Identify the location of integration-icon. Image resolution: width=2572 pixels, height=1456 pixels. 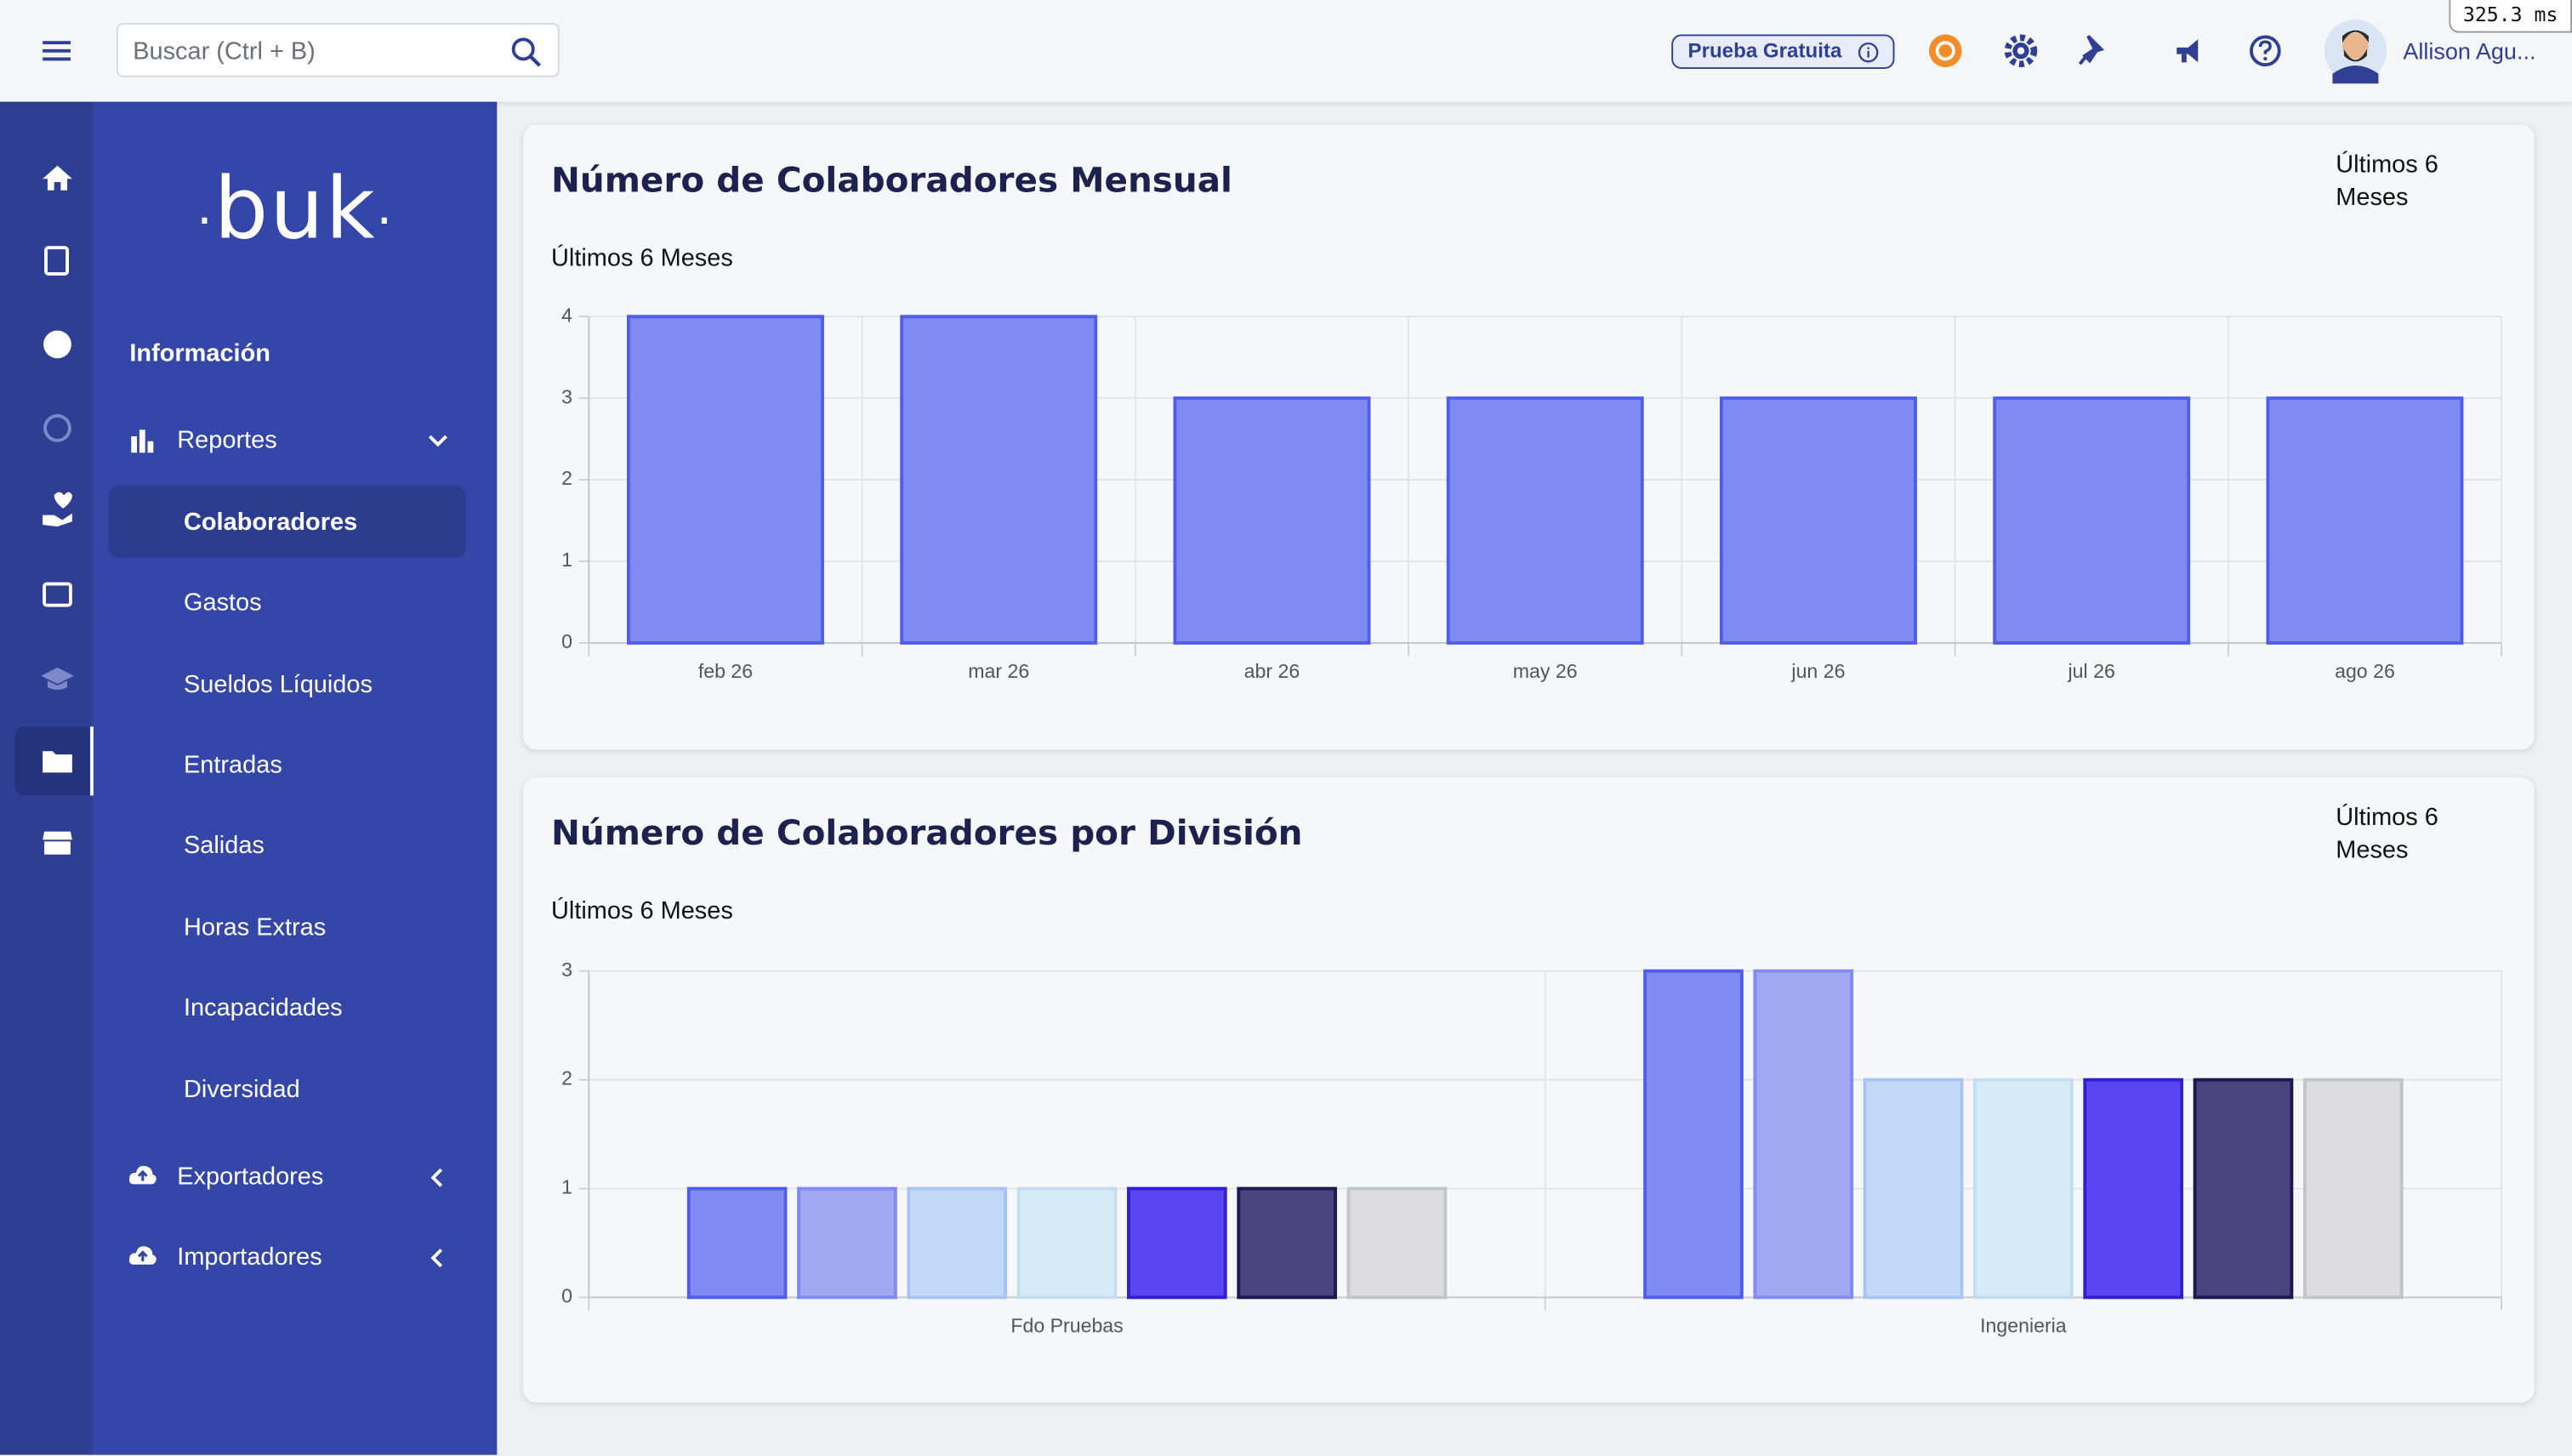
(1945, 51).